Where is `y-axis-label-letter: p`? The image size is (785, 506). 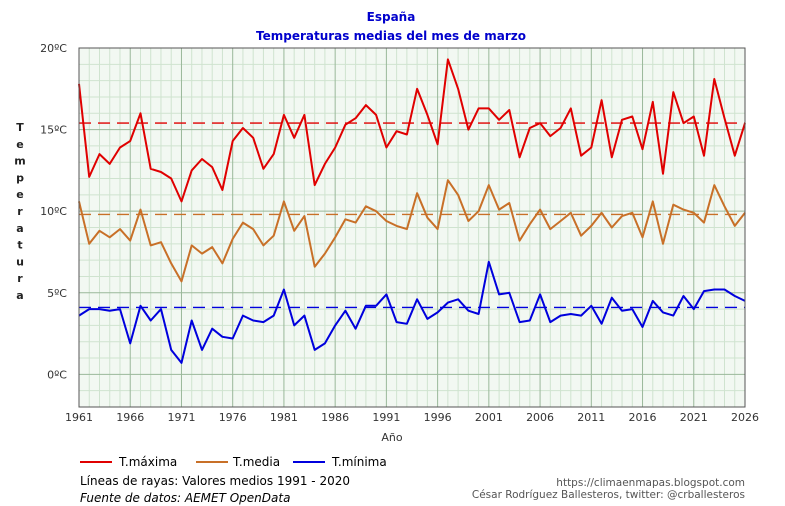
y-axis-label-letter: p is located at coordinates (20, 177).